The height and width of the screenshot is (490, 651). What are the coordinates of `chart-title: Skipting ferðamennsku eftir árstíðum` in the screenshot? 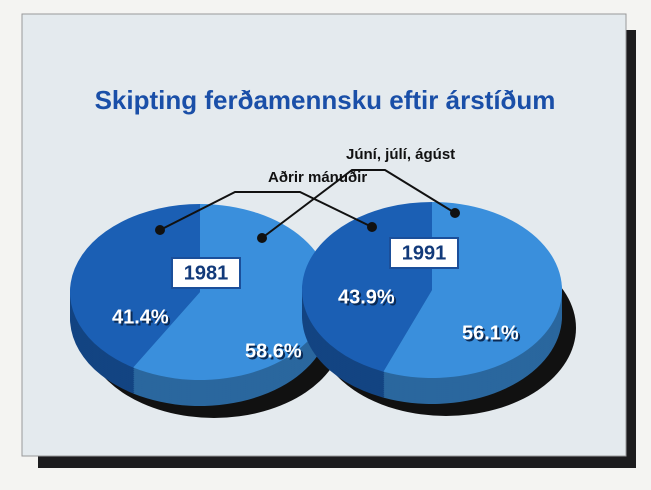 It's located at (325, 100).